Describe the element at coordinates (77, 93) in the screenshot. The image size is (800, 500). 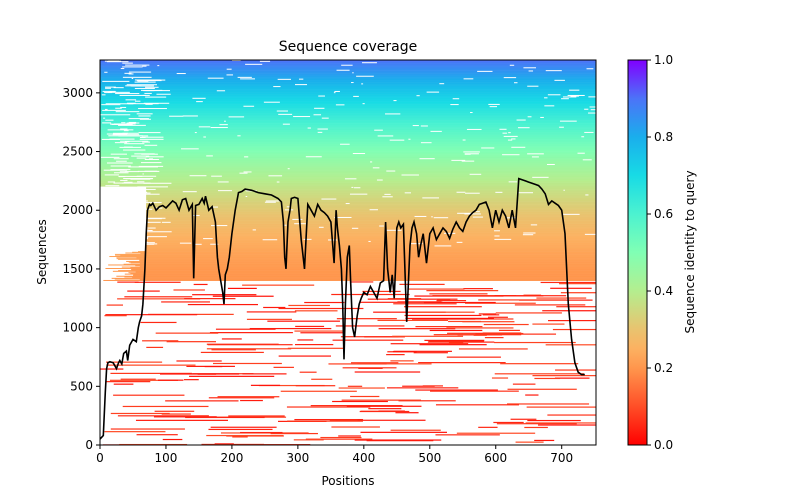
I see `y-tick-label: 3000` at that location.